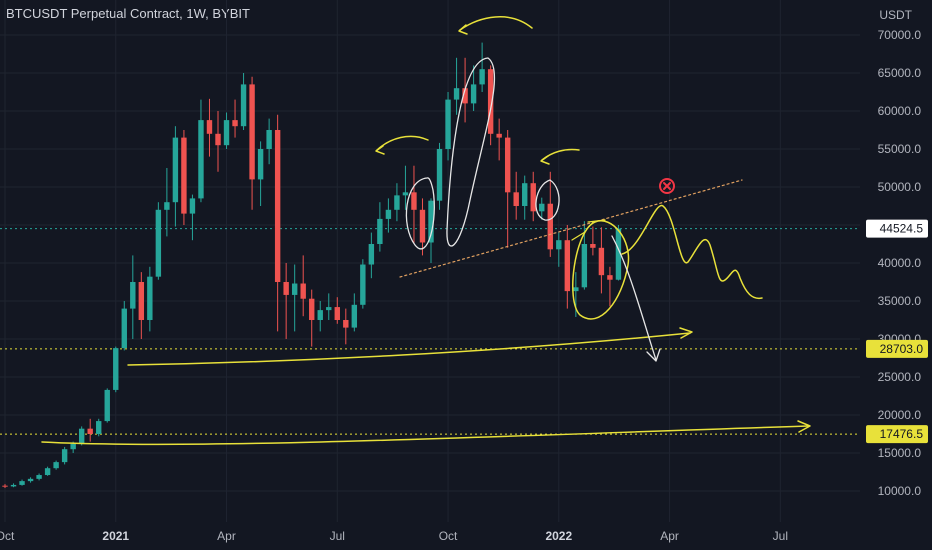  What do you see at coordinates (560, 154) in the screenshot?
I see `curve-arrow-right` at bounding box center [560, 154].